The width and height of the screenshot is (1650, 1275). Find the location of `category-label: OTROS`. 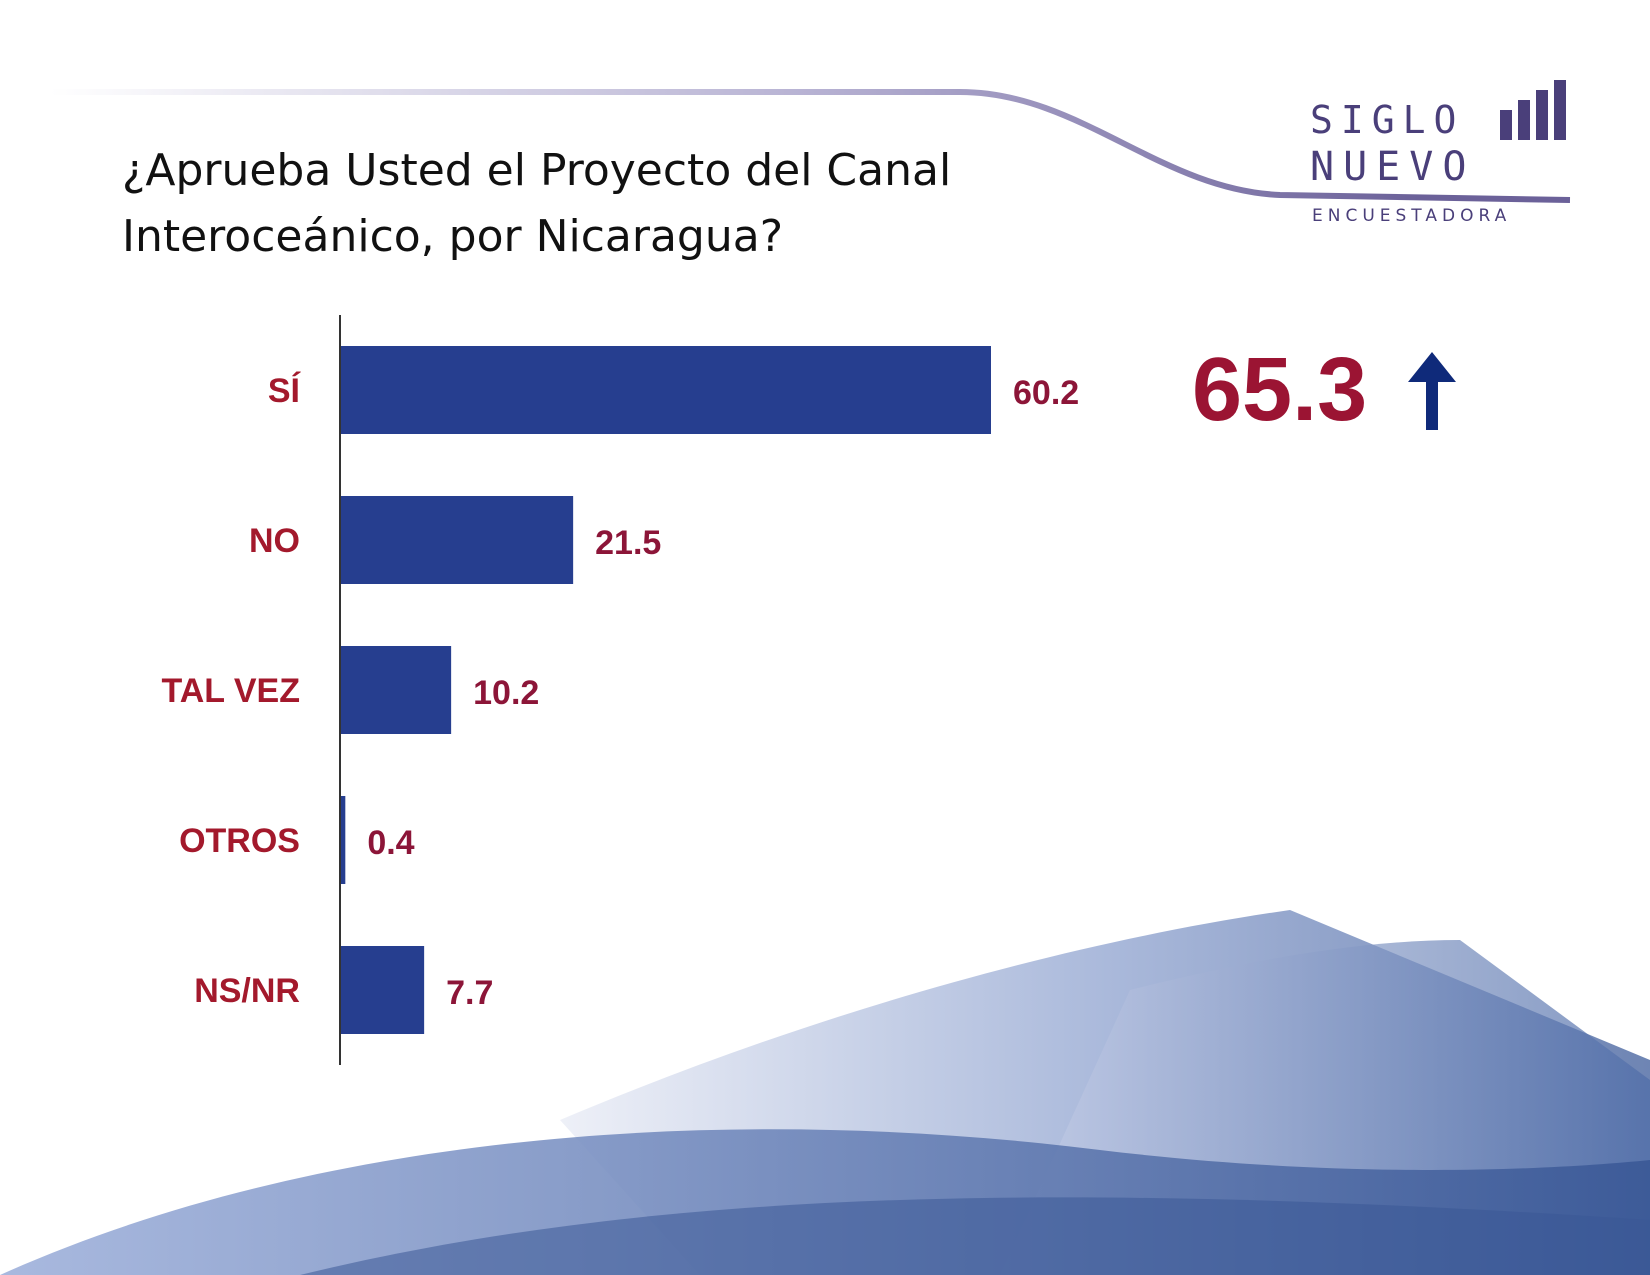

category-label: OTROS is located at coordinates (239, 841).